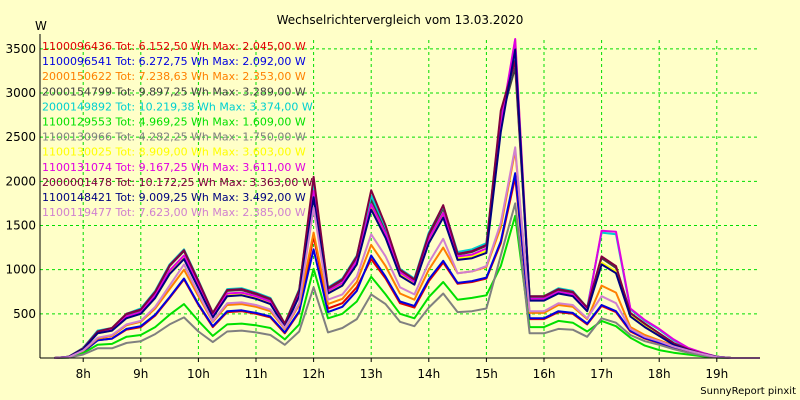 The height and width of the screenshot is (400, 800). What do you see at coordinates (400, 20) in the screenshot?
I see `chart-title: Wechselrichtervergleich vom 13.03.2020` at bounding box center [400, 20].